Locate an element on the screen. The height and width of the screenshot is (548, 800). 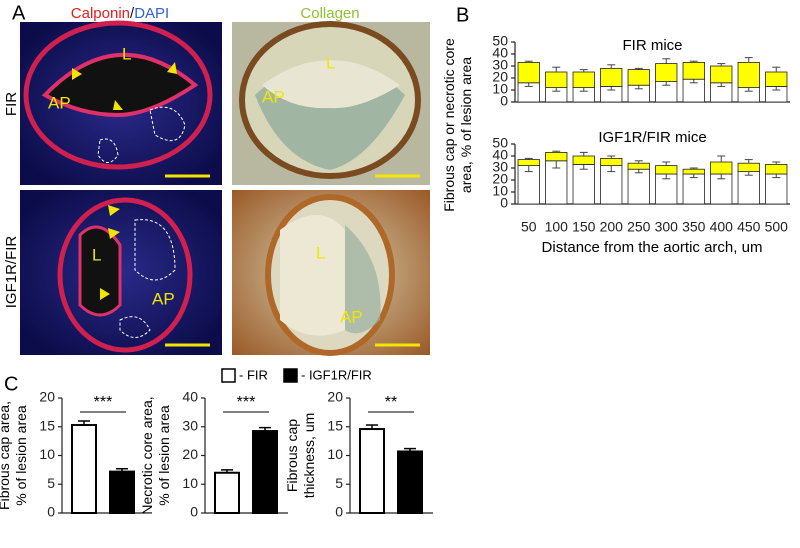
legend-label: - FIR is located at coordinates (253, 374).